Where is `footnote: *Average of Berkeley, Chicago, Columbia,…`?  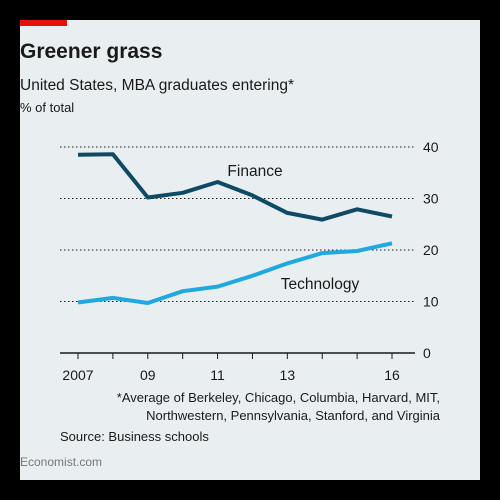 footnote: *Average of Berkeley, Chicago, Columbia,… is located at coordinates (278, 406).